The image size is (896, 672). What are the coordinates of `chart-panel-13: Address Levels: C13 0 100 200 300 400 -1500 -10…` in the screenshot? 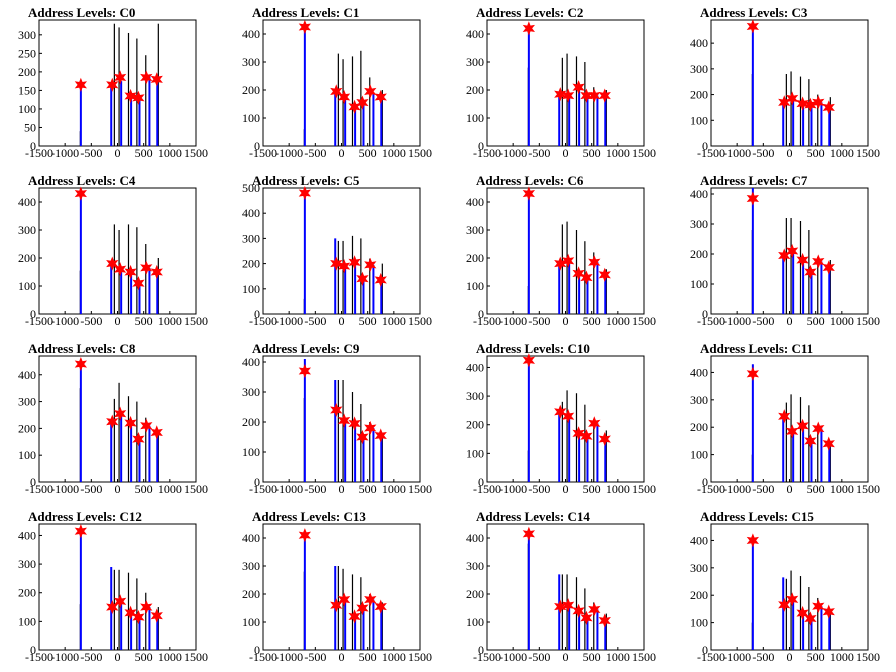 It's located at (336, 588).